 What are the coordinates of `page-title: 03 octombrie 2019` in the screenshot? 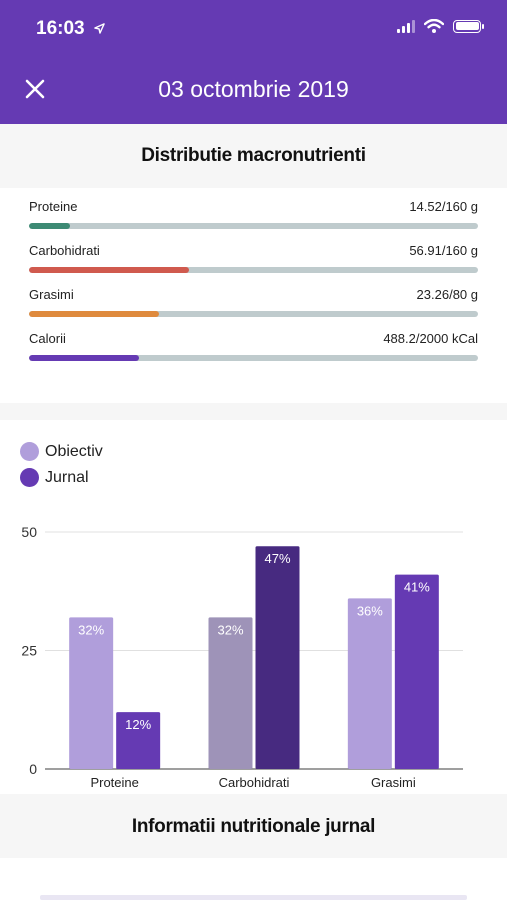 It's located at (253, 89).